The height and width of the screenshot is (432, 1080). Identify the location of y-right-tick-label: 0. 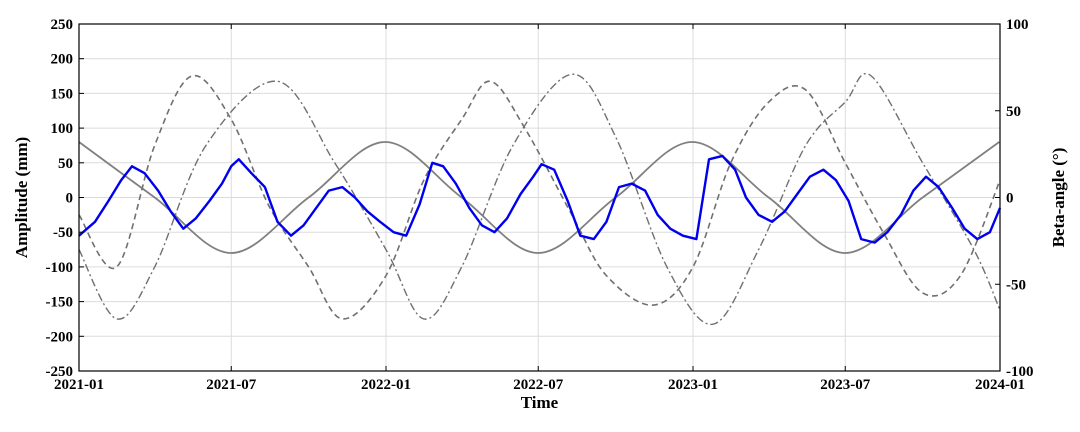
(1010, 199).